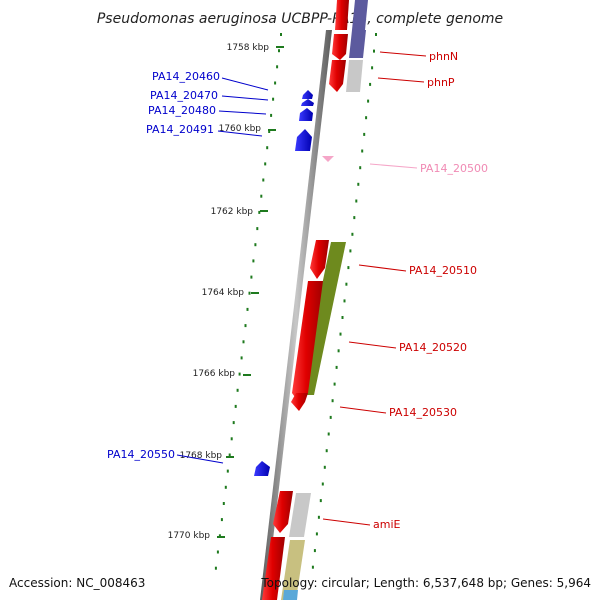 This screenshot has width=600, height=600. I want to click on gene-label: phnN, so click(443, 56).